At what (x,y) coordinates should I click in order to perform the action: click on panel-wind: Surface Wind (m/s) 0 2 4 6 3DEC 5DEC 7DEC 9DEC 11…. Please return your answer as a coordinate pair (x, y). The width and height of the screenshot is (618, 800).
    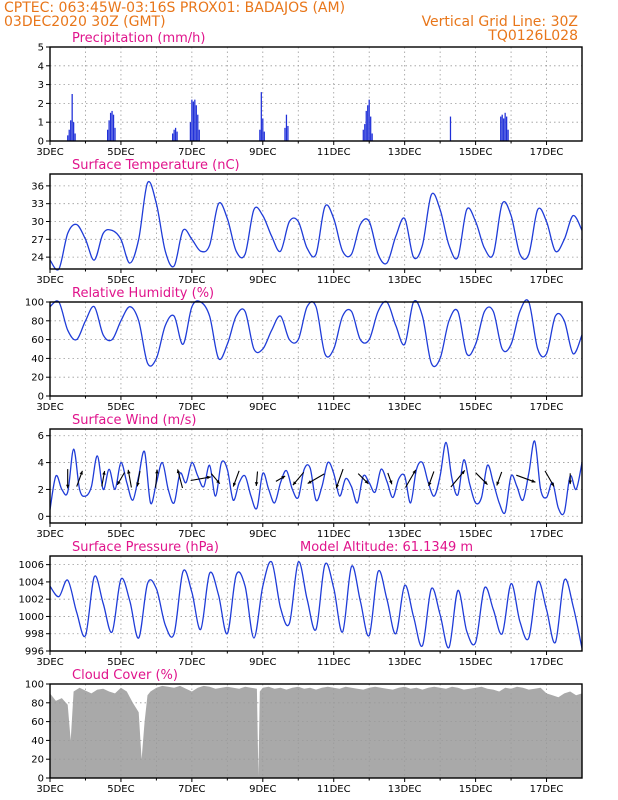
    Looking at the image, I should click on (309, 476).